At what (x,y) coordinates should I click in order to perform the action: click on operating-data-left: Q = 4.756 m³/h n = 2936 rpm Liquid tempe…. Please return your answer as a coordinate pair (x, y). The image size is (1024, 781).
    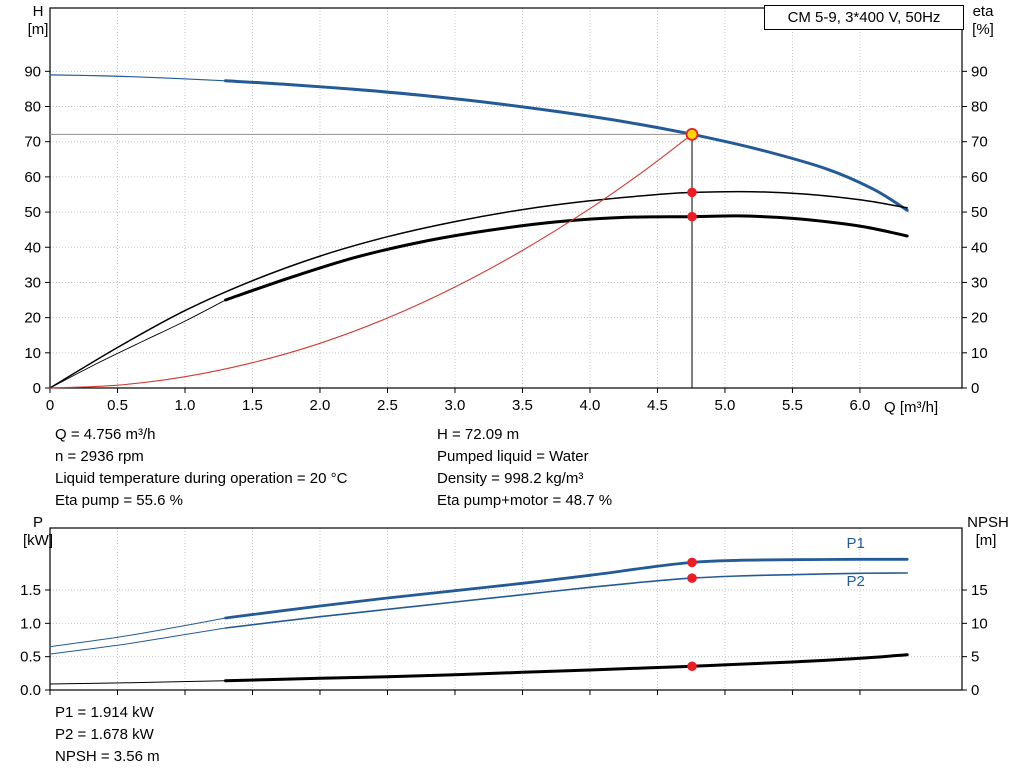
    Looking at the image, I should click on (201, 468).